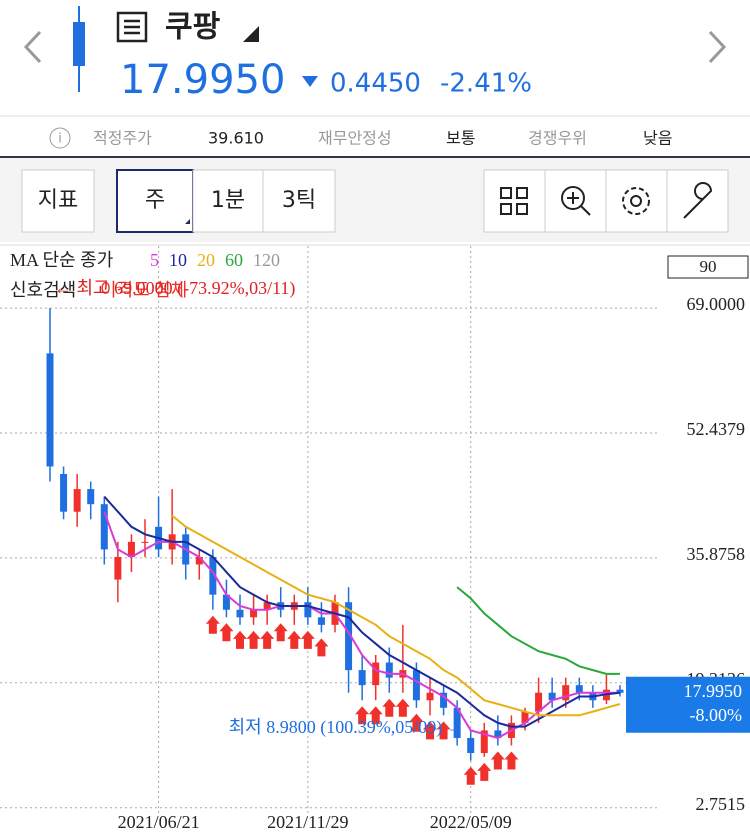 This screenshot has width=750, height=840. I want to click on tool-label: 1분, so click(228, 200).